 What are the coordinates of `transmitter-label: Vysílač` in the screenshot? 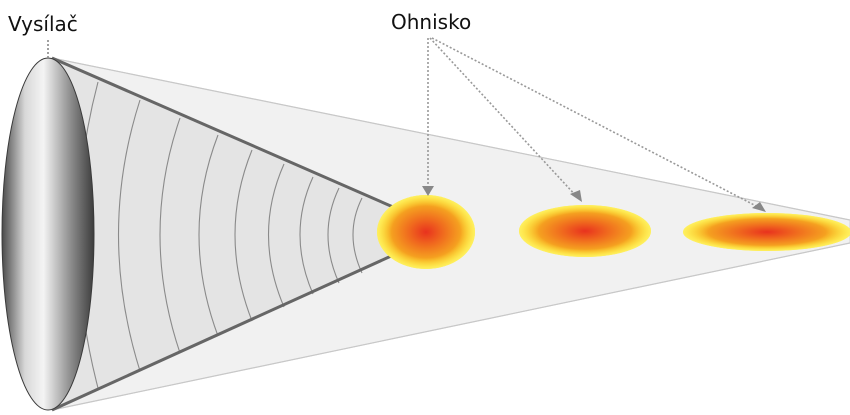 It's located at (43, 24).